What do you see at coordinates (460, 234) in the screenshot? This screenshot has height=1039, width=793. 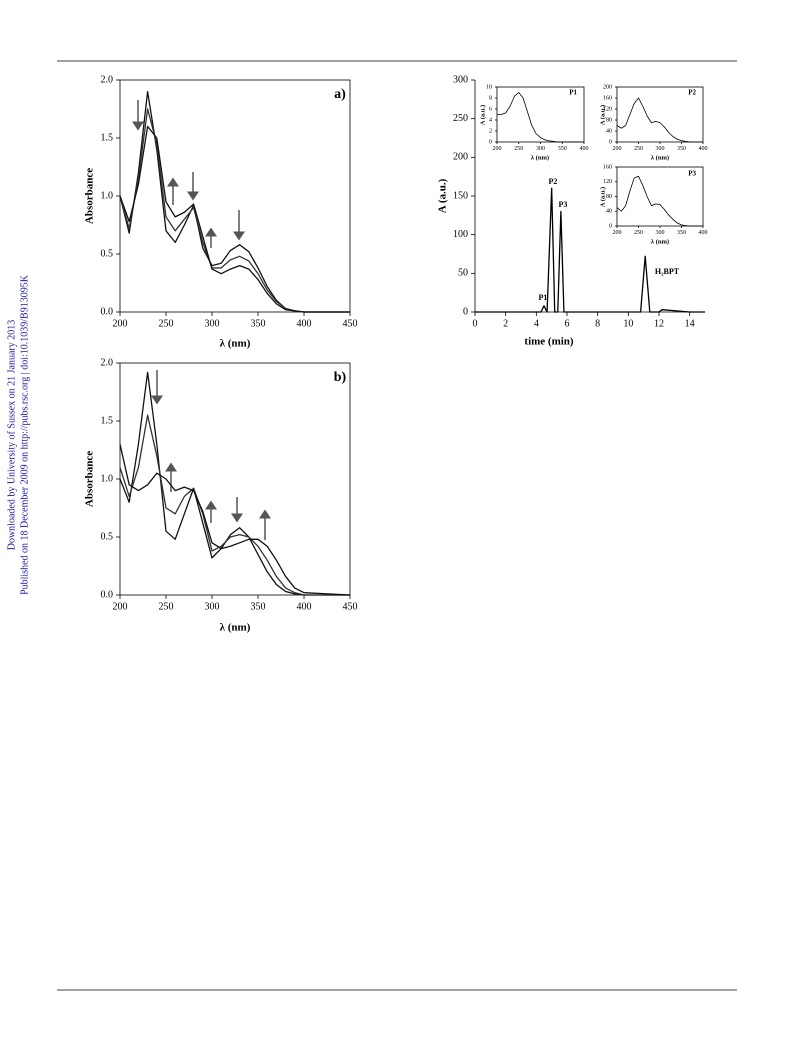 I see `y-tick-label: 100` at bounding box center [460, 234].